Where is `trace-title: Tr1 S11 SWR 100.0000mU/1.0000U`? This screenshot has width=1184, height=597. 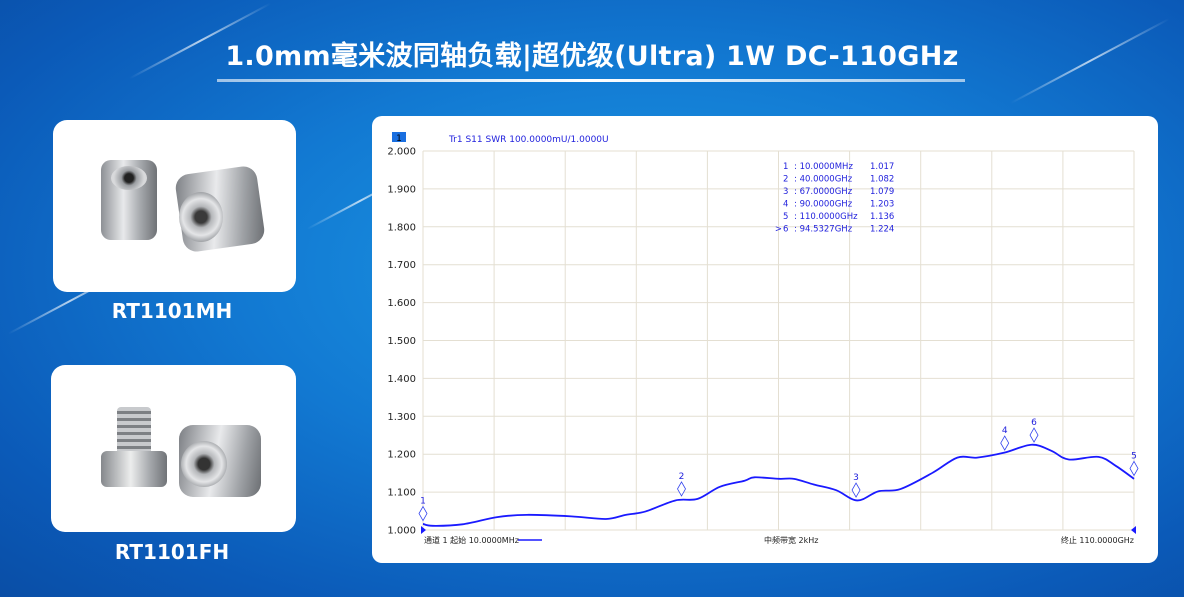 trace-title: Tr1 S11 SWR 100.0000mU/1.0000U is located at coordinates (528, 140).